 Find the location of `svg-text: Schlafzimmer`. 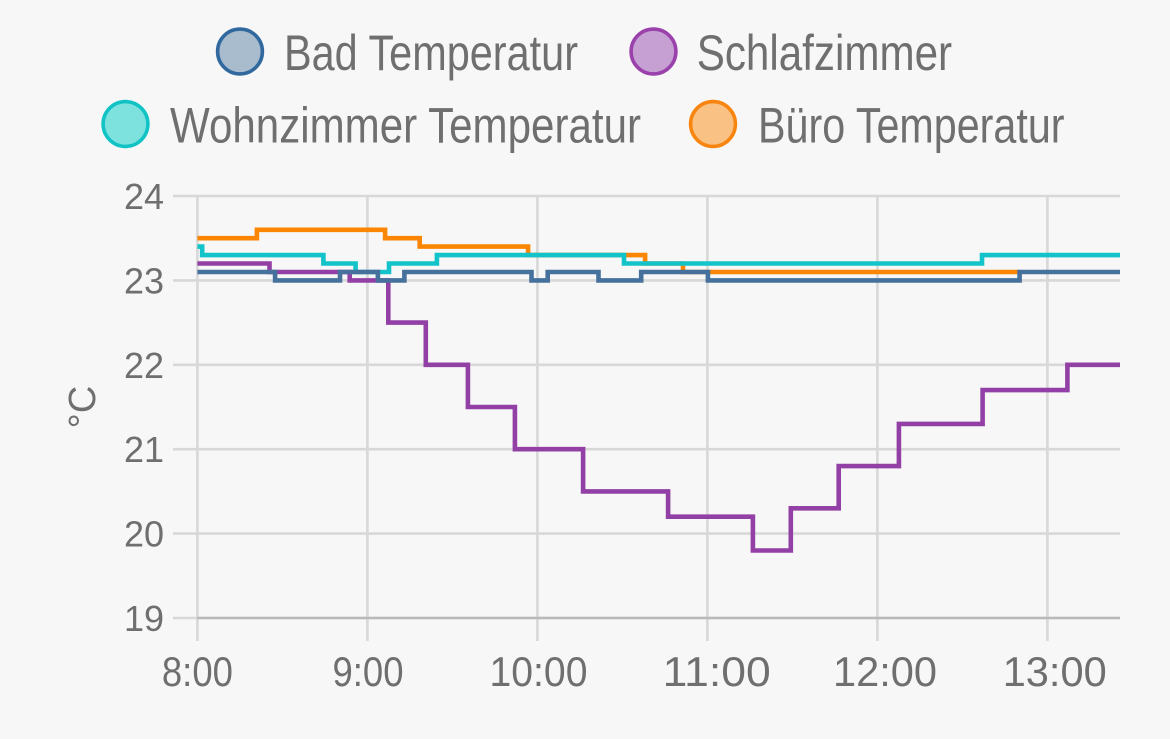

svg-text: Schlafzimmer is located at coordinates (824, 53).